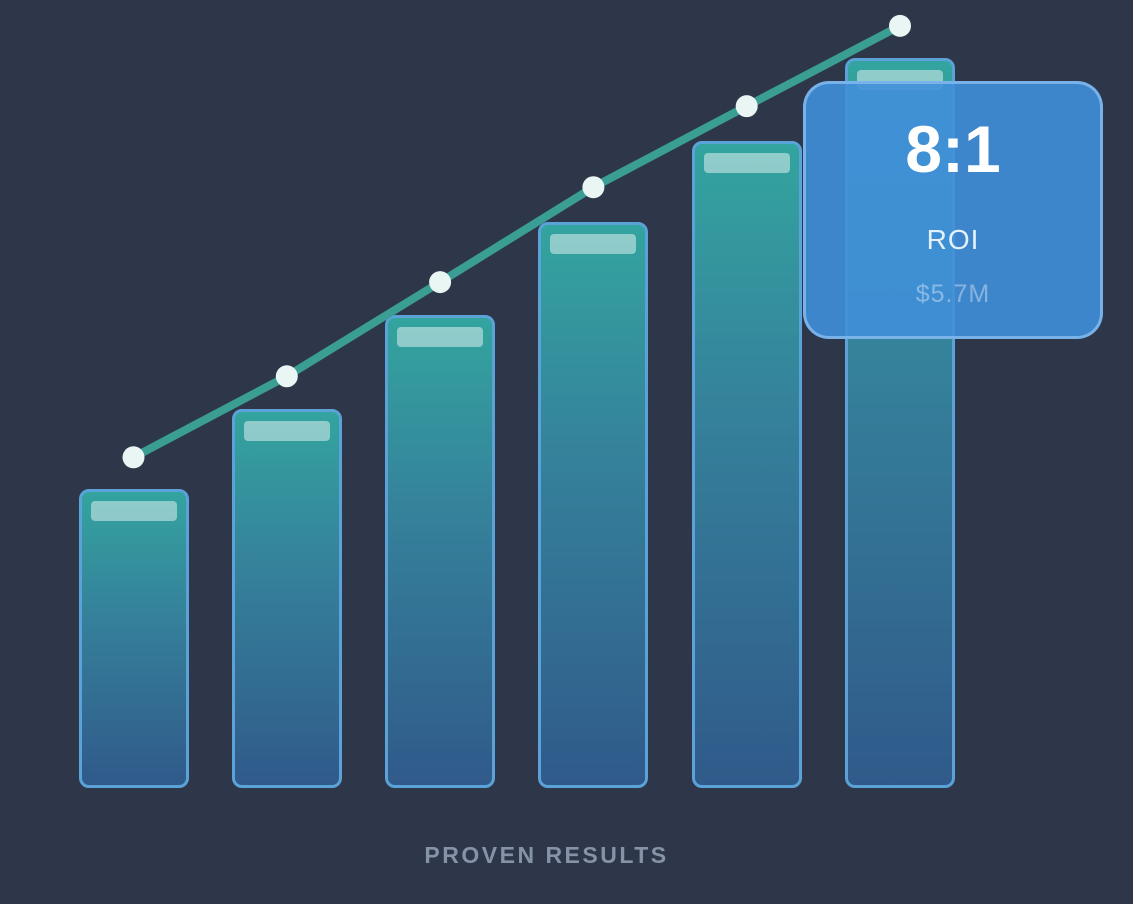 This screenshot has width=1133, height=904. What do you see at coordinates (953, 210) in the screenshot?
I see `roi-card: 8:1 ROI $5.7M` at bounding box center [953, 210].